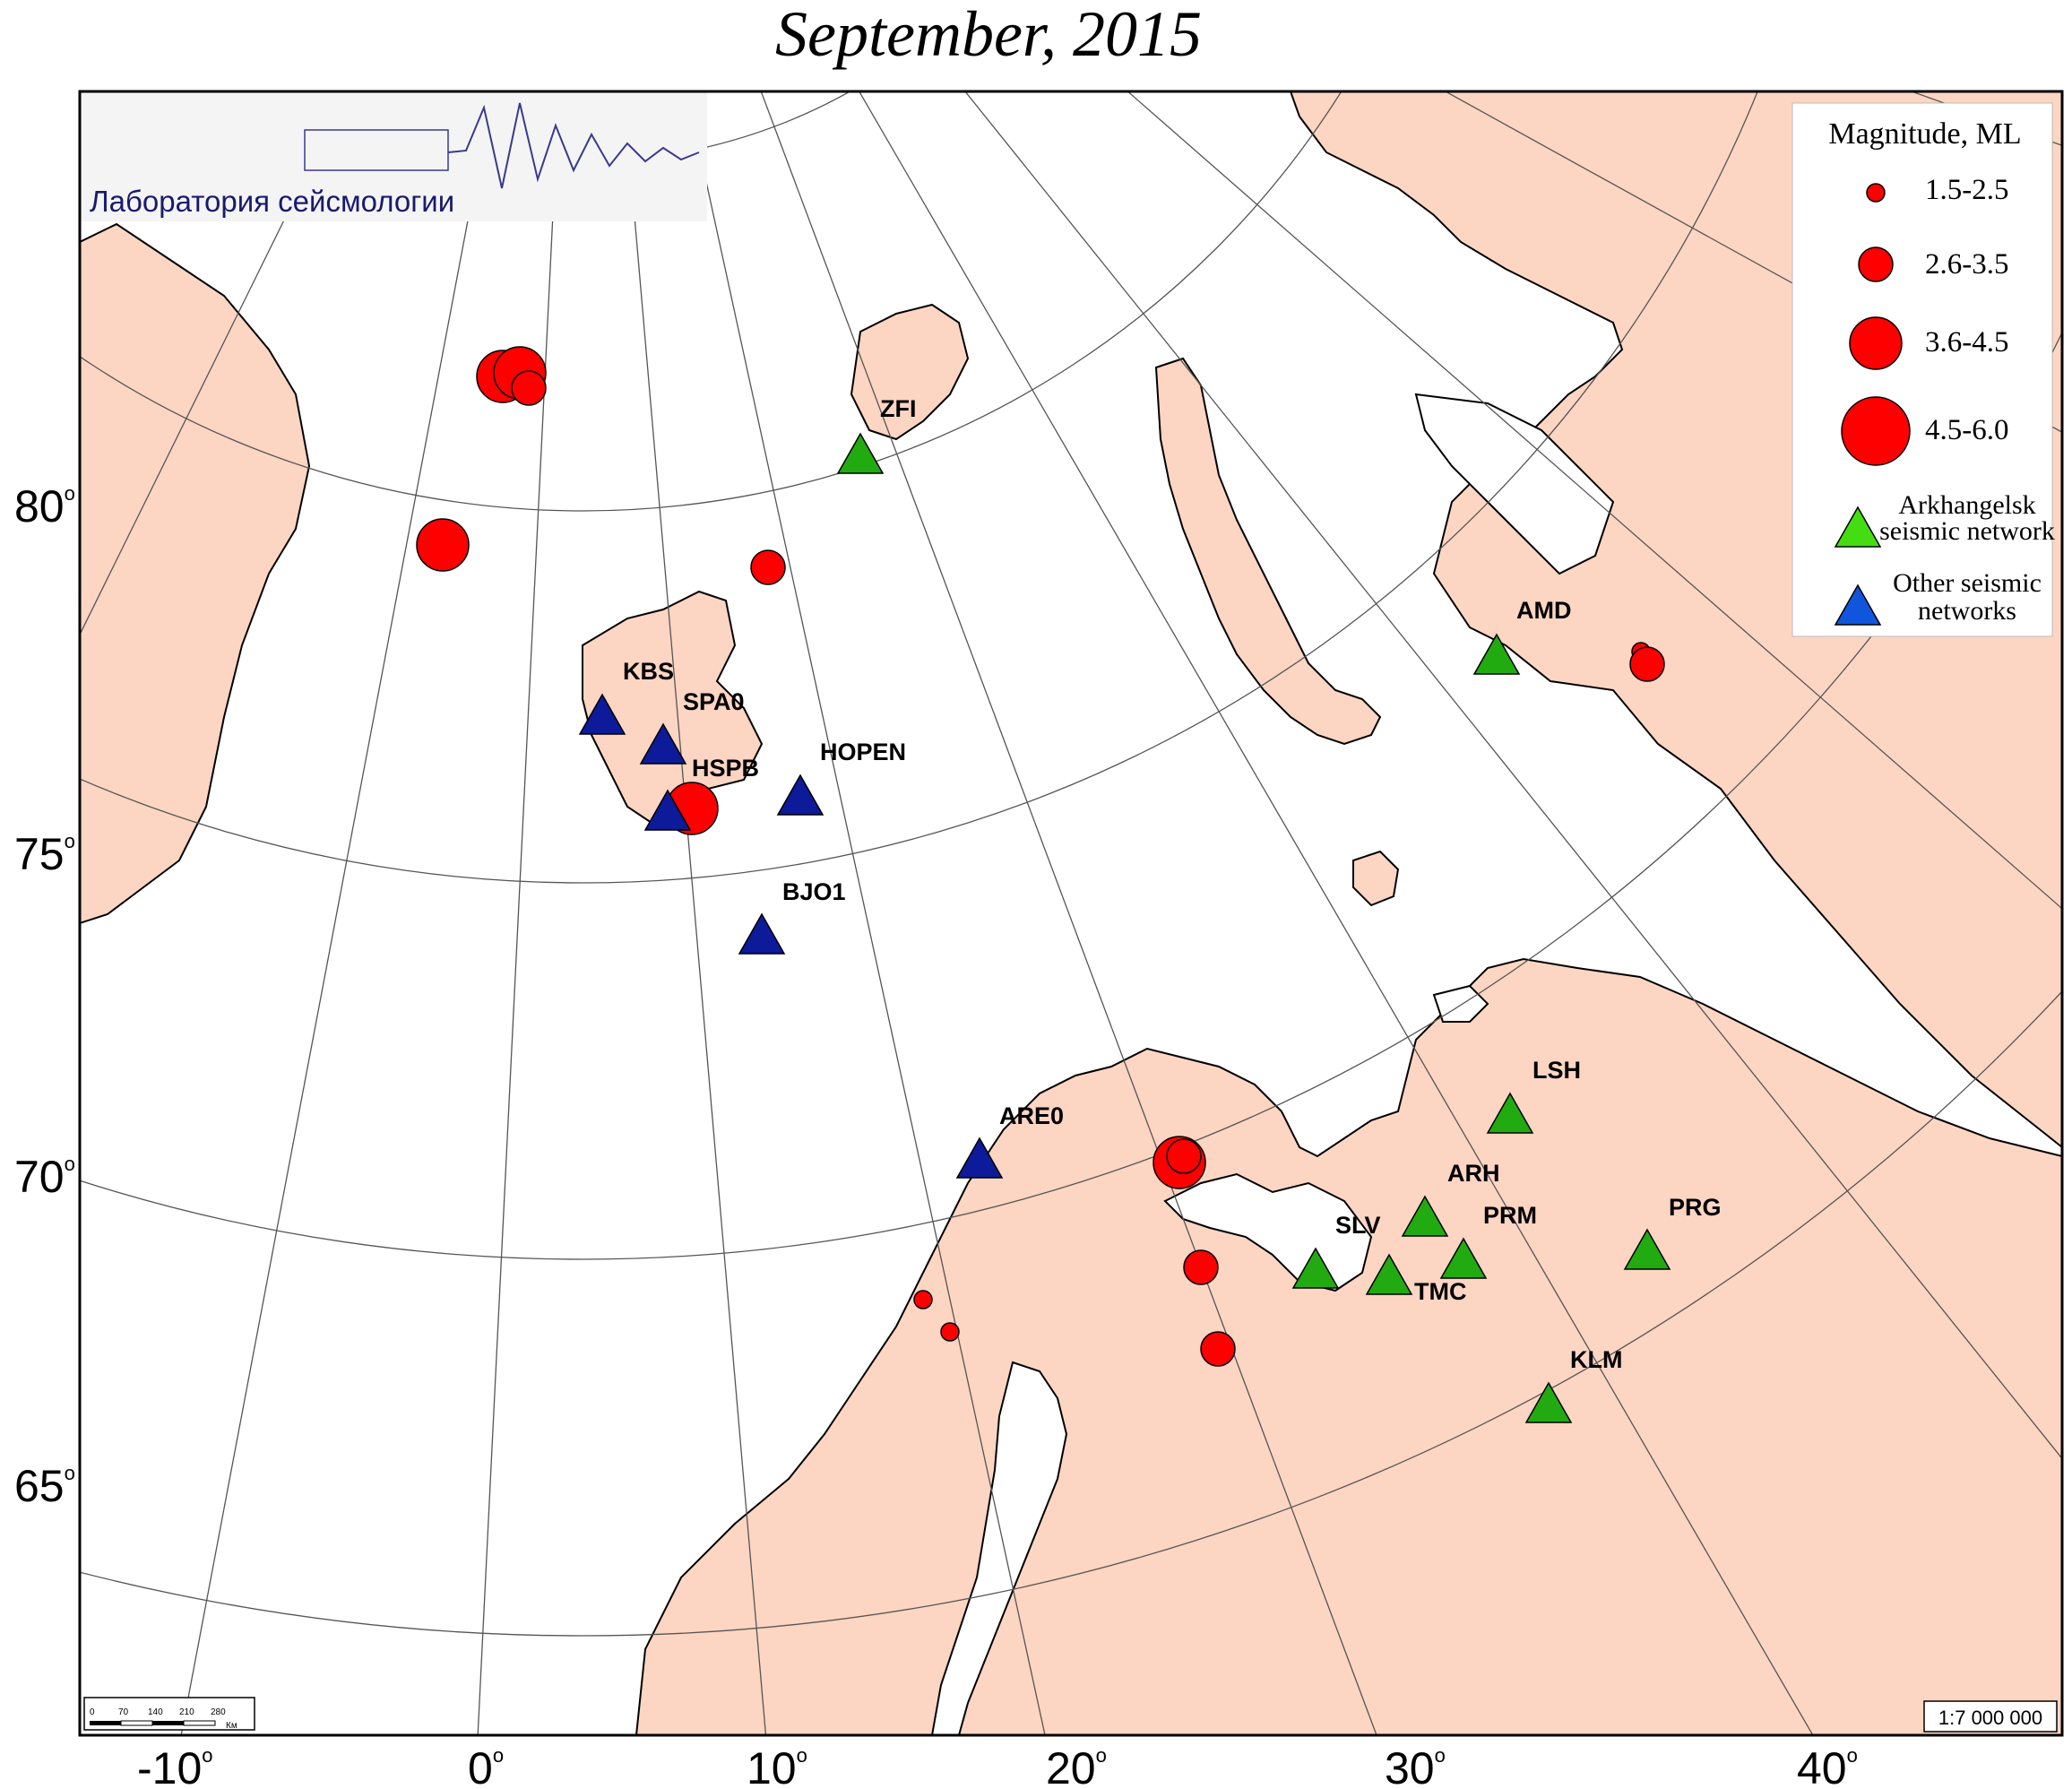  I want to click on greenland-landmass, so click(195, 573).